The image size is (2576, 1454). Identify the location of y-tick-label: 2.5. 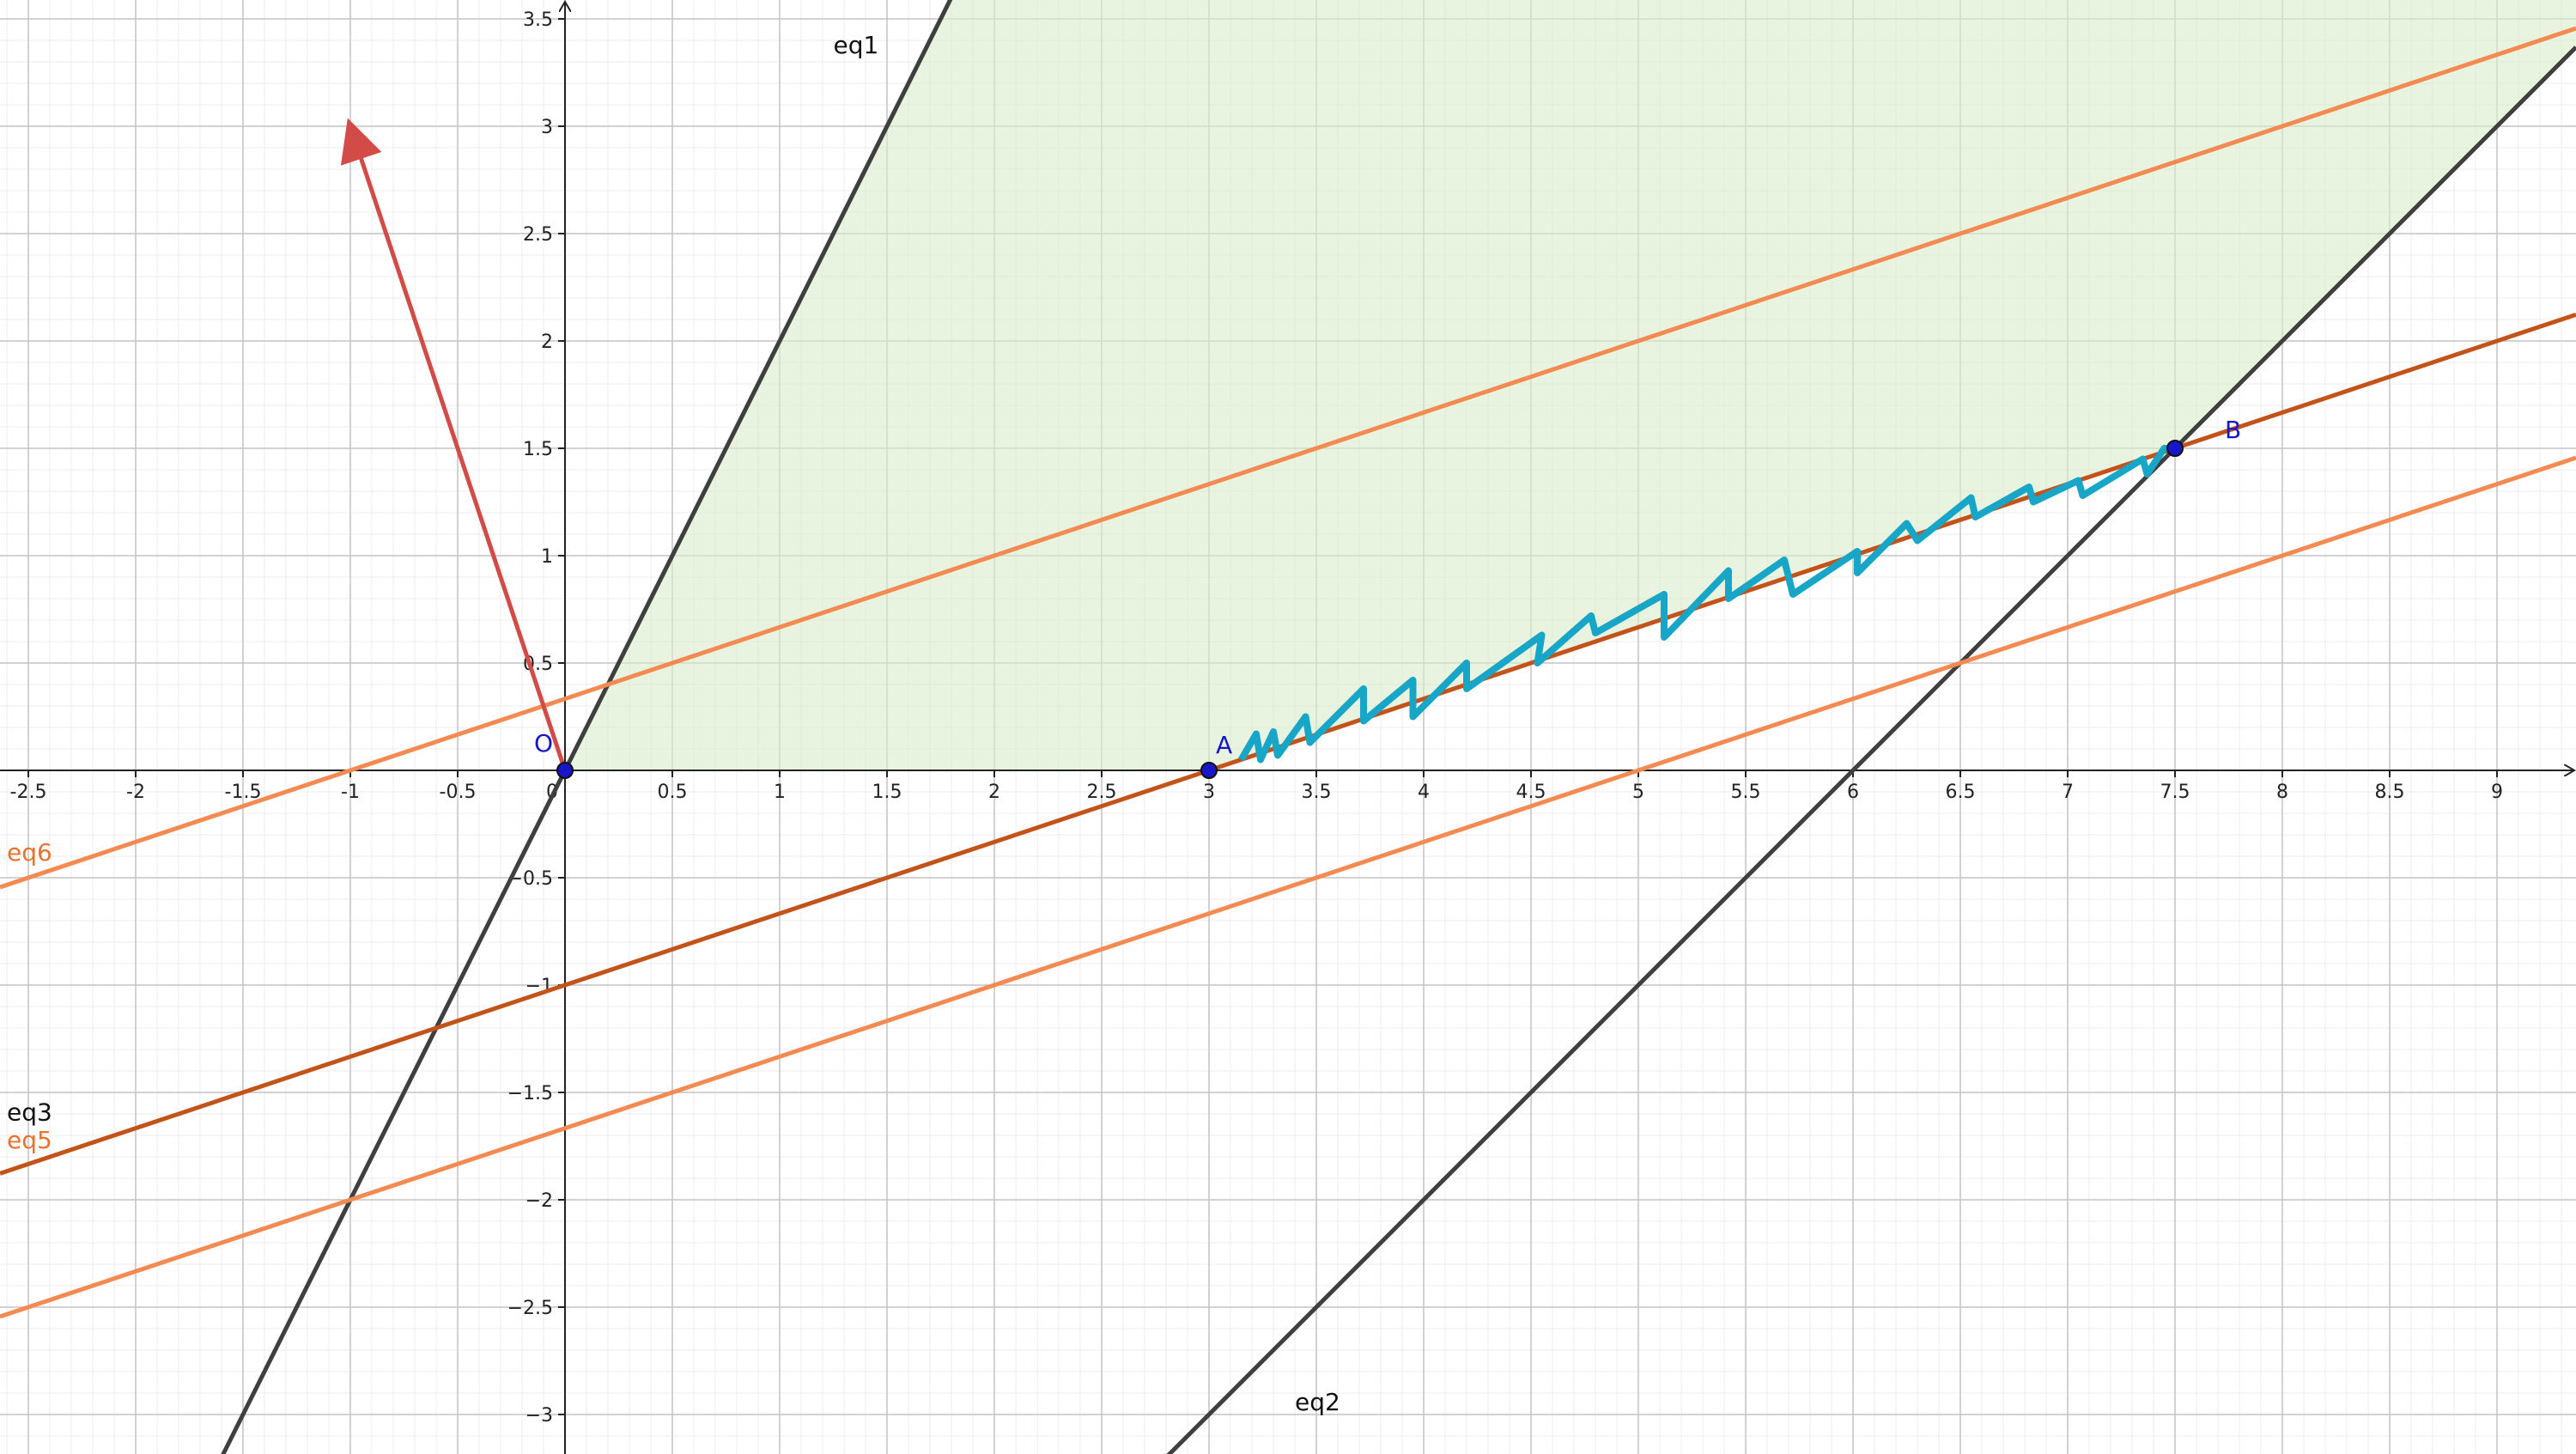
(538, 235).